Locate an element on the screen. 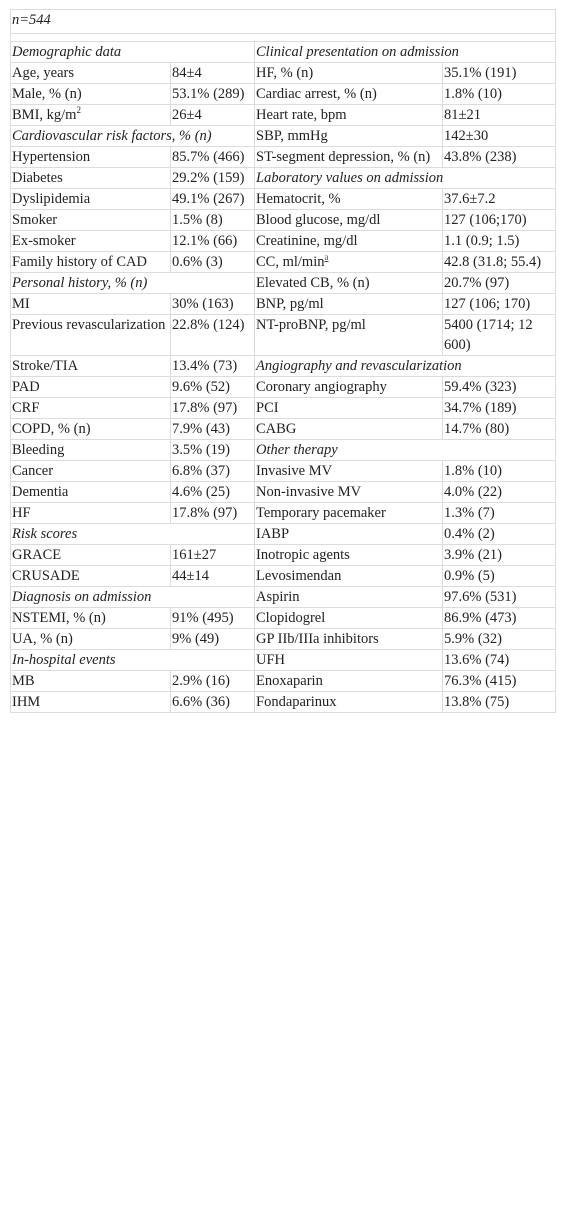 This screenshot has height=1208, width=565. section-header-left: Diagnosis on admission is located at coordinates (132, 597).